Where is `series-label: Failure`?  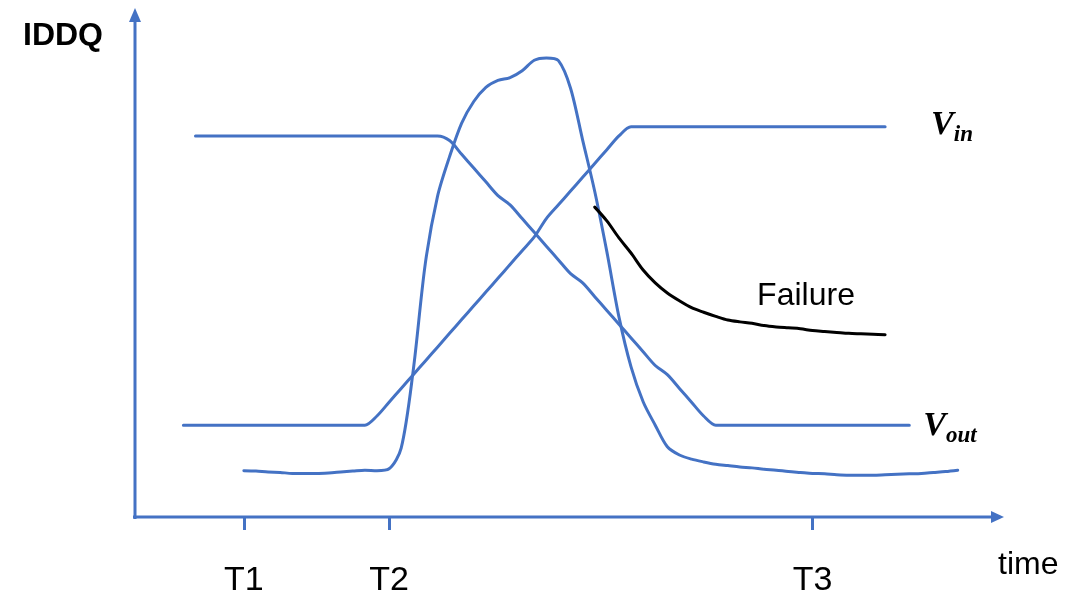
series-label: Failure is located at coordinates (806, 294).